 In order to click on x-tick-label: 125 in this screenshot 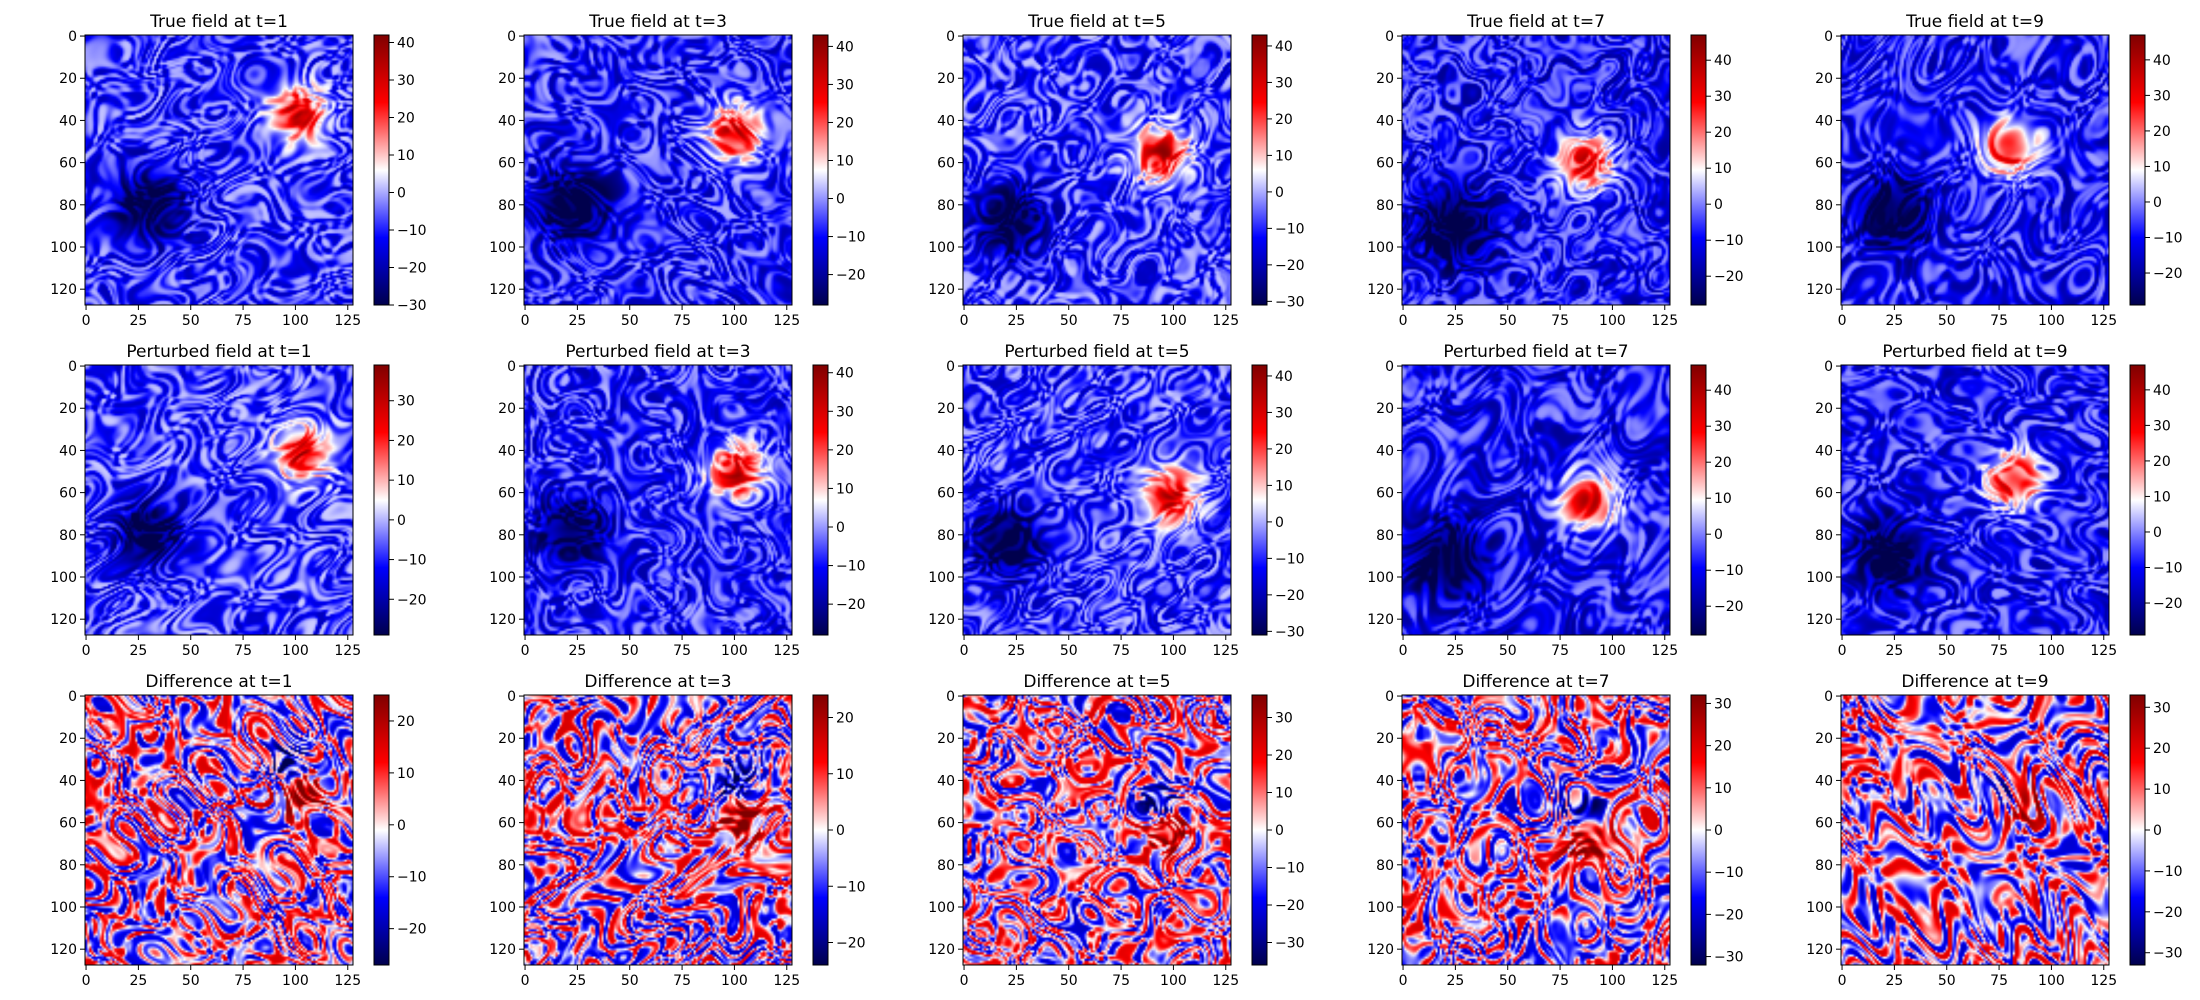, I will do `click(1664, 651)`.